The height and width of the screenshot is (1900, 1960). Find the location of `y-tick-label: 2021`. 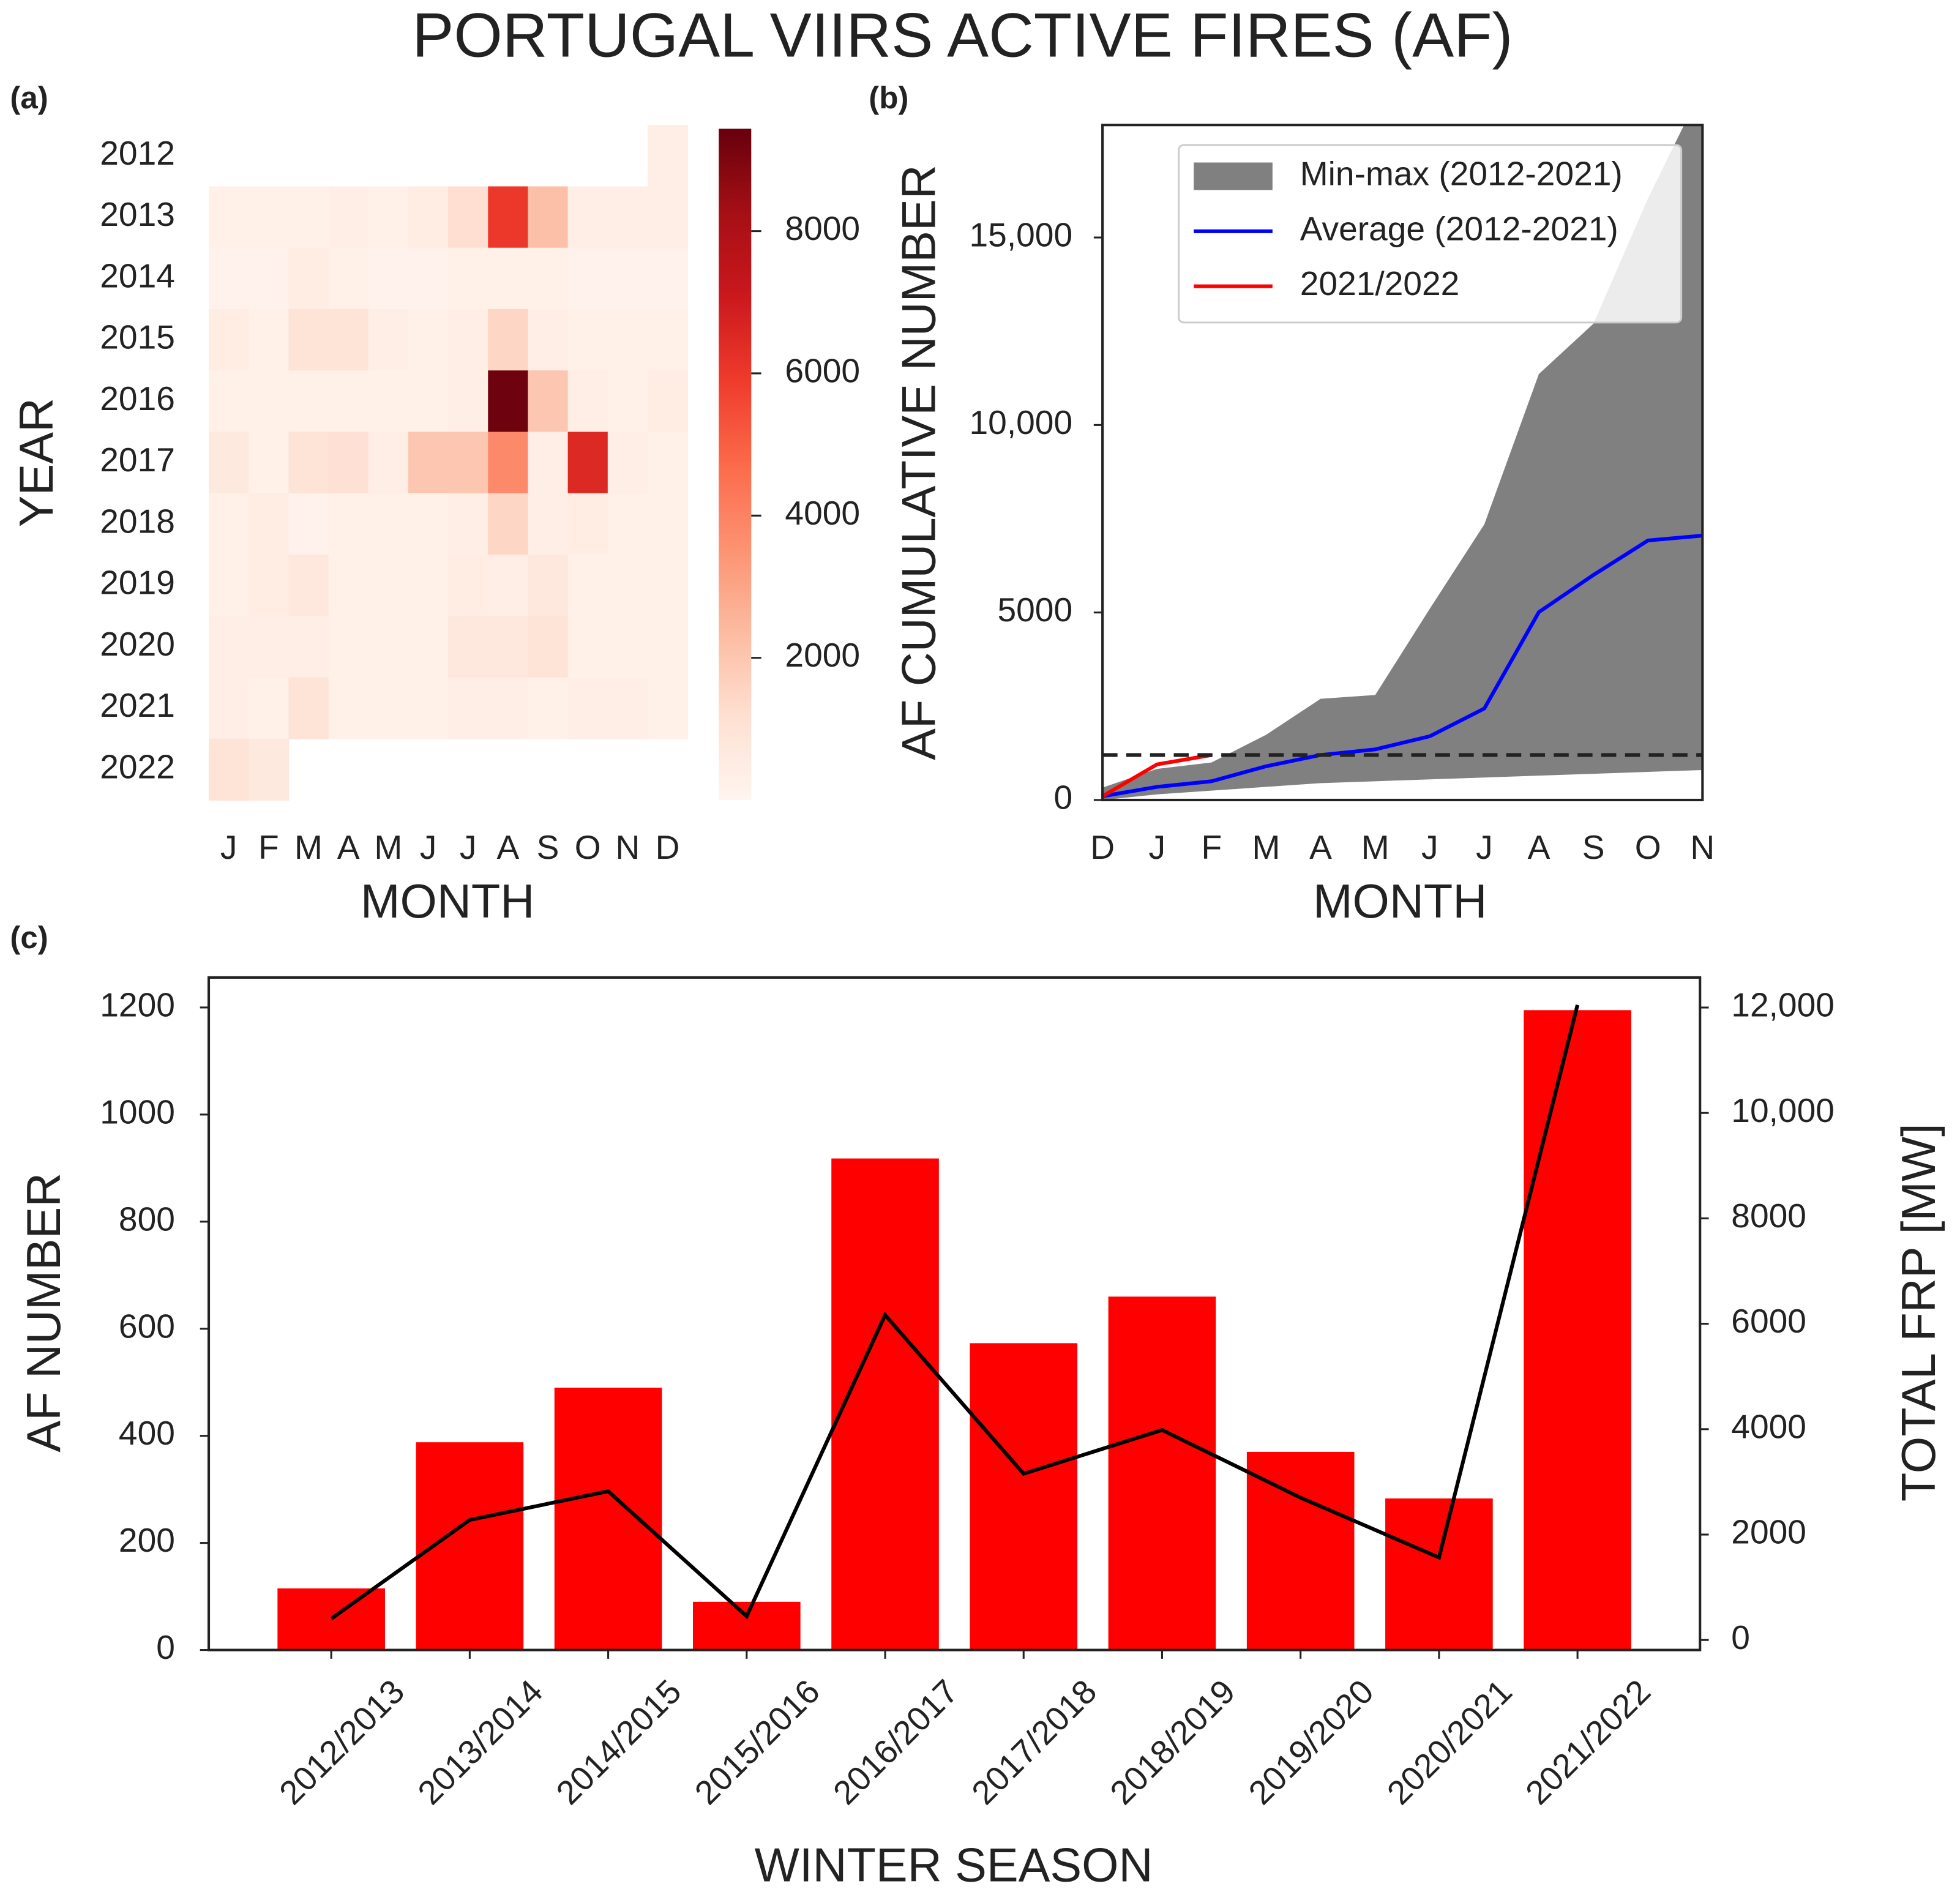

y-tick-label: 2021 is located at coordinates (137, 705).